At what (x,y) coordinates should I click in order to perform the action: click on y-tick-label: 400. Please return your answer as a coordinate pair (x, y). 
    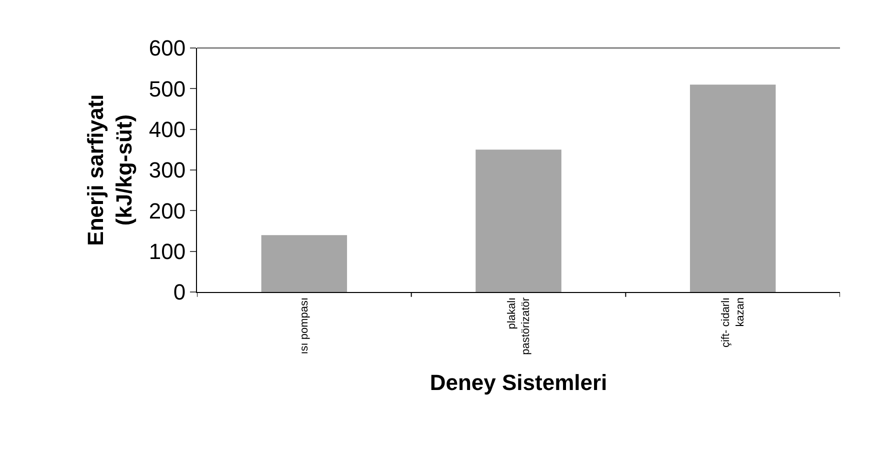
    Looking at the image, I should click on (167, 129).